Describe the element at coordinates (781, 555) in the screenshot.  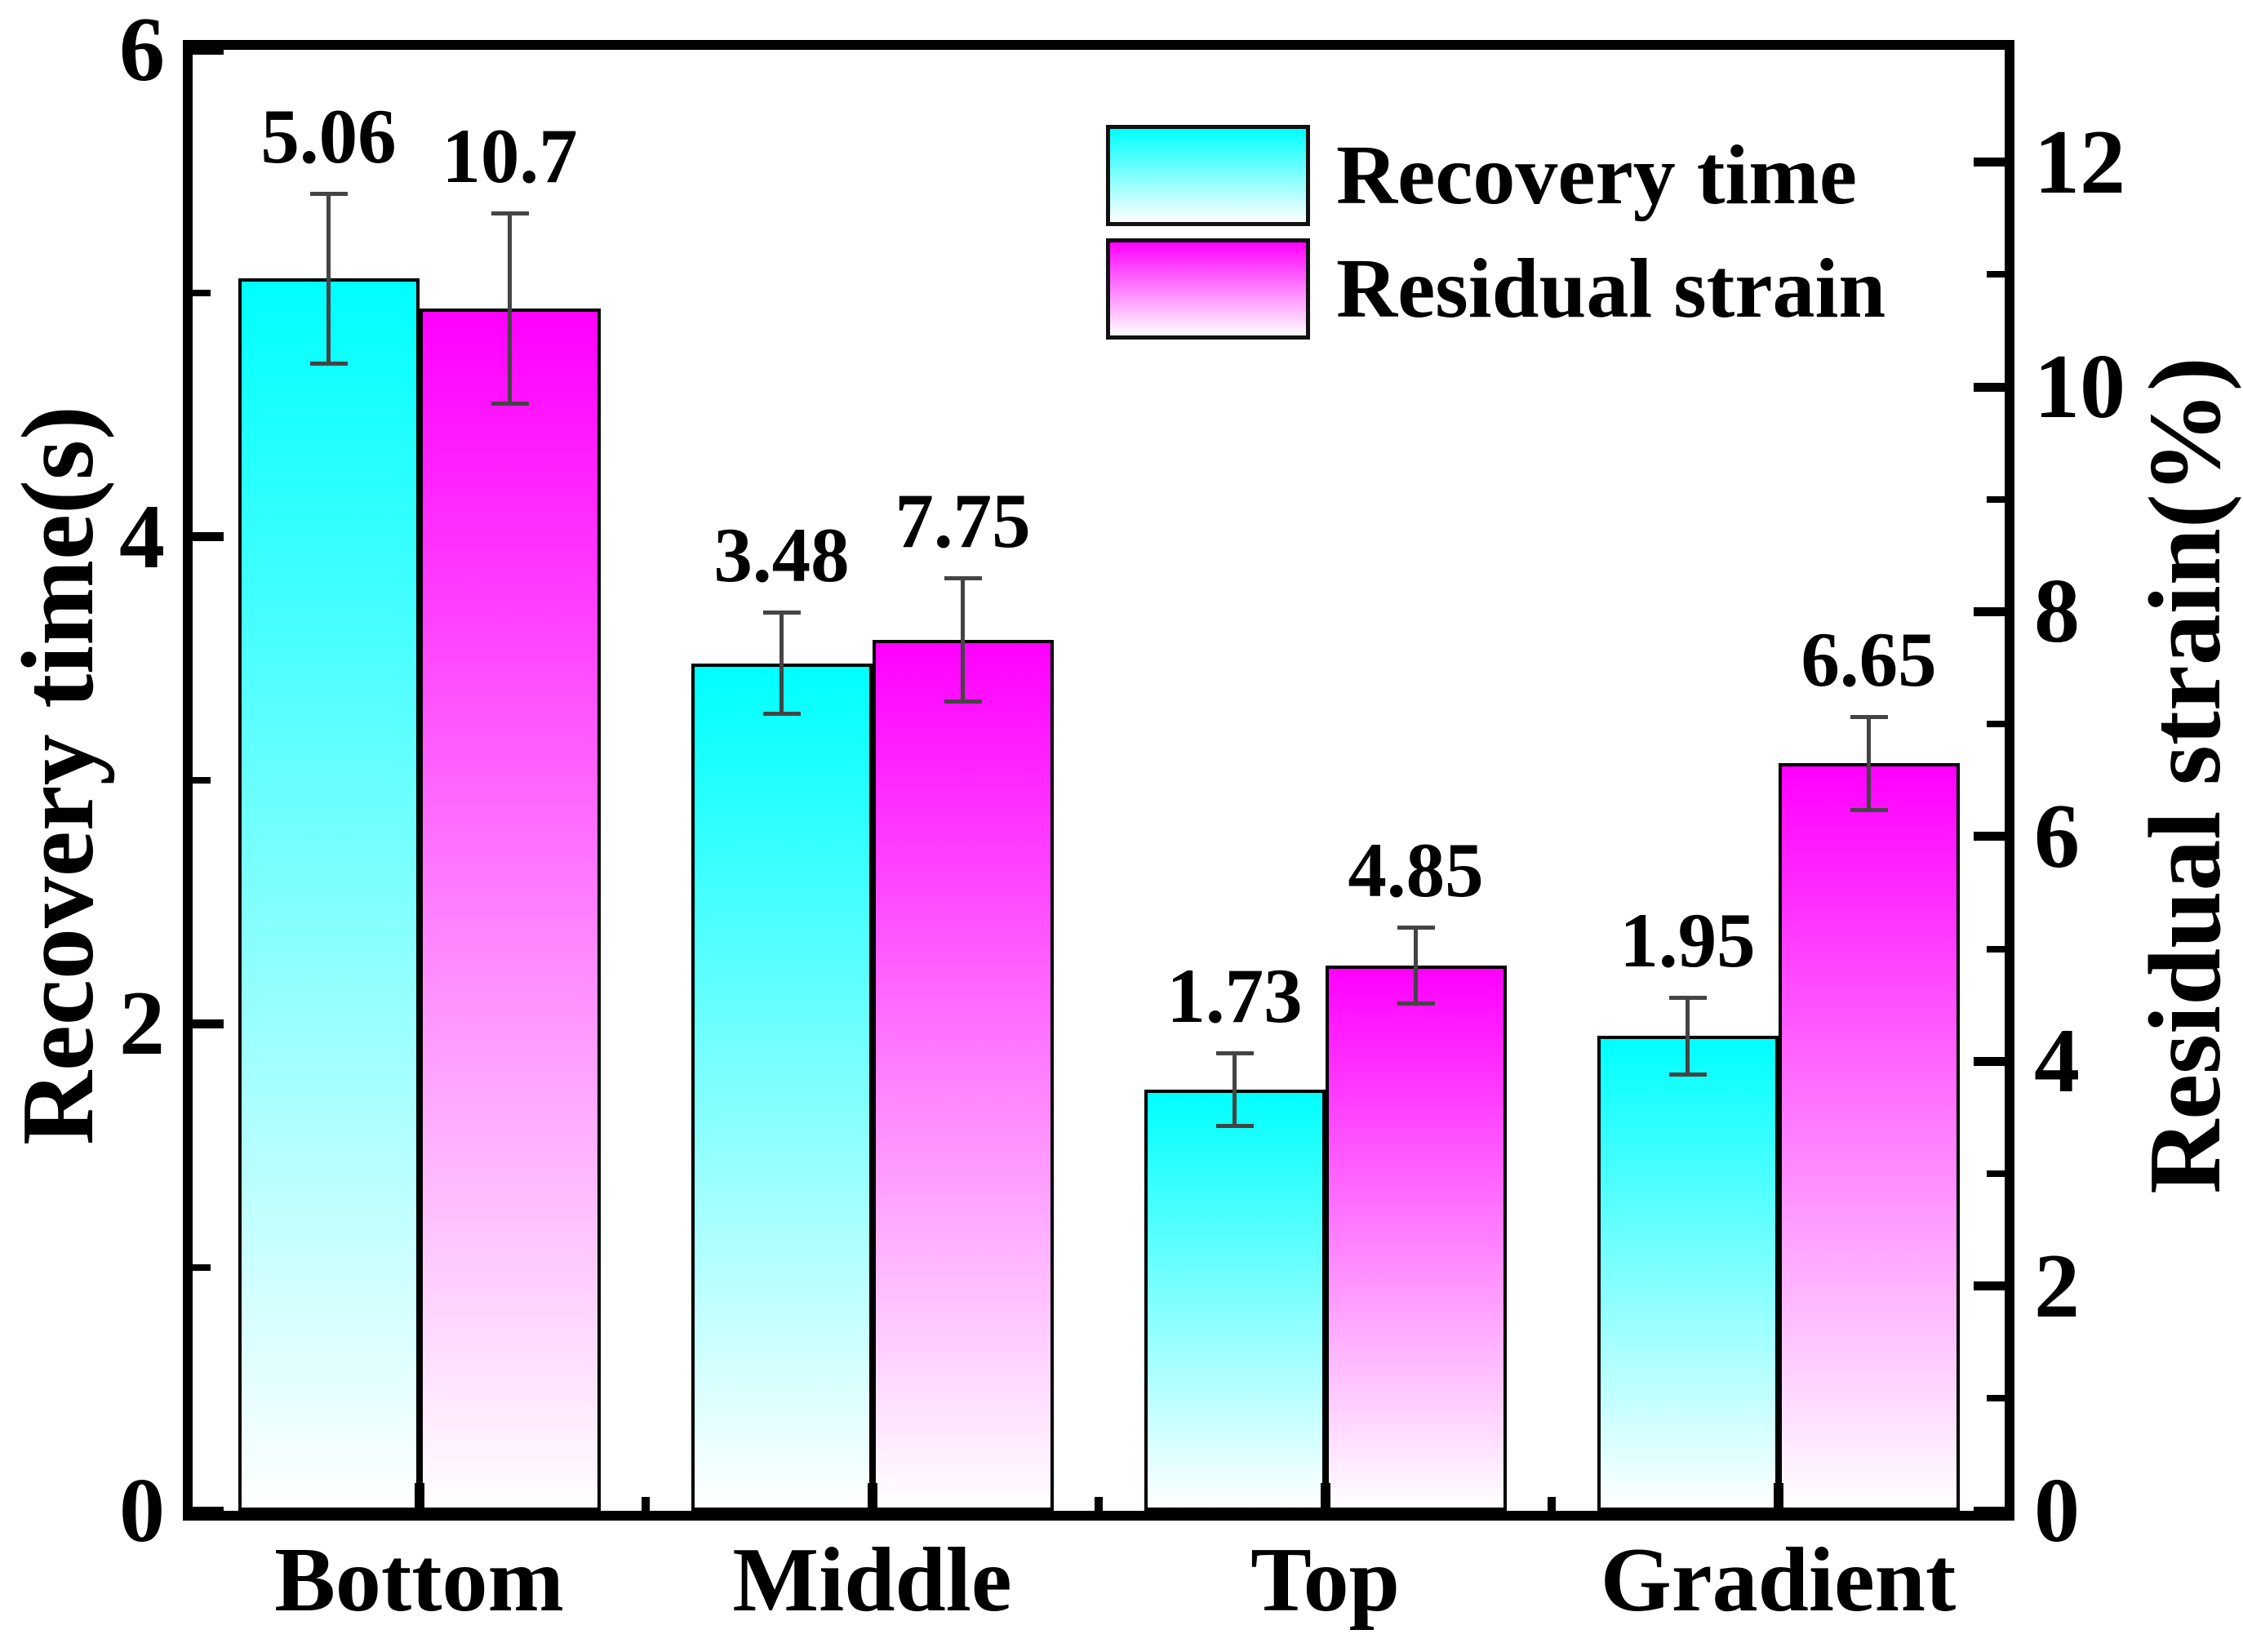
I see `value-label: 3.48` at that location.